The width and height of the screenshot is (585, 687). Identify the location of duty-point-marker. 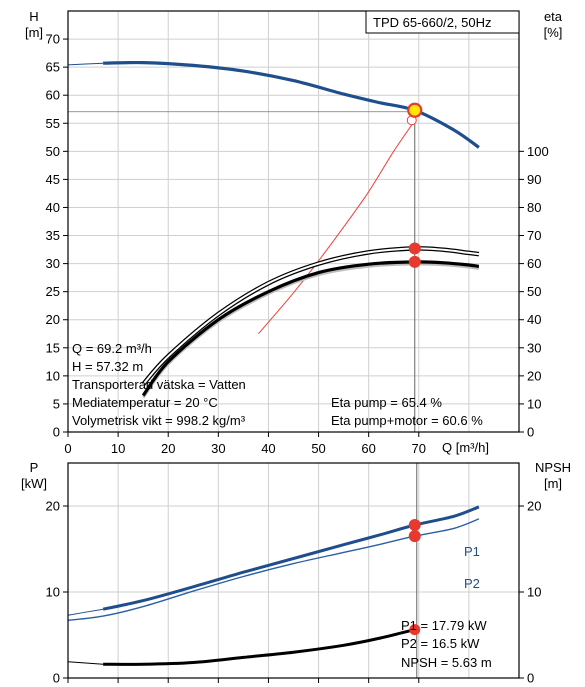
(415, 110).